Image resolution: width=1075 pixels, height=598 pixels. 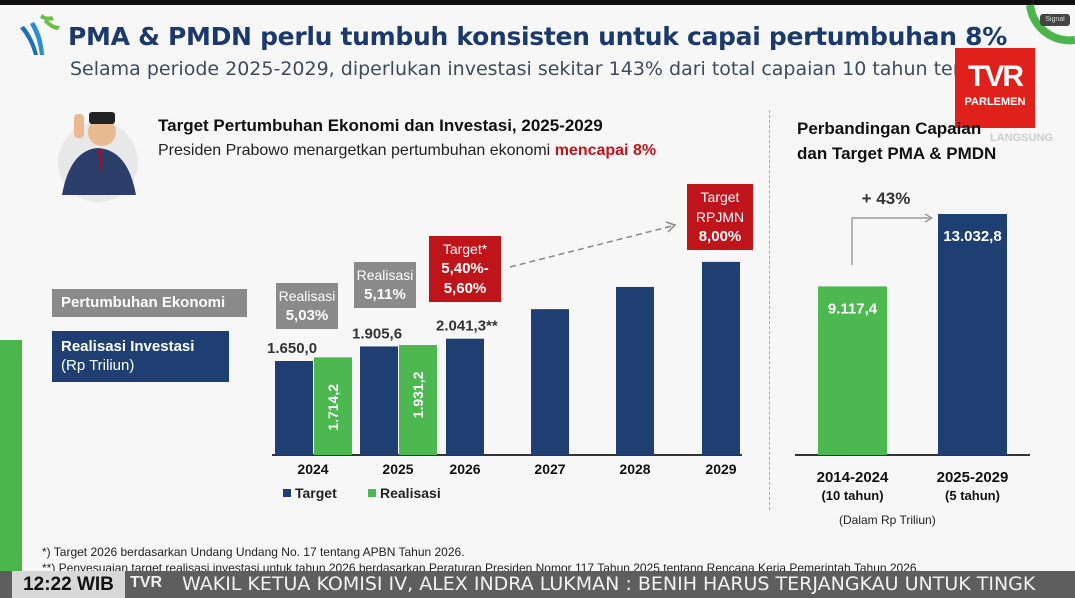 What do you see at coordinates (418, 394) in the screenshot?
I see `label-realisasi-2025: 1.931,2` at bounding box center [418, 394].